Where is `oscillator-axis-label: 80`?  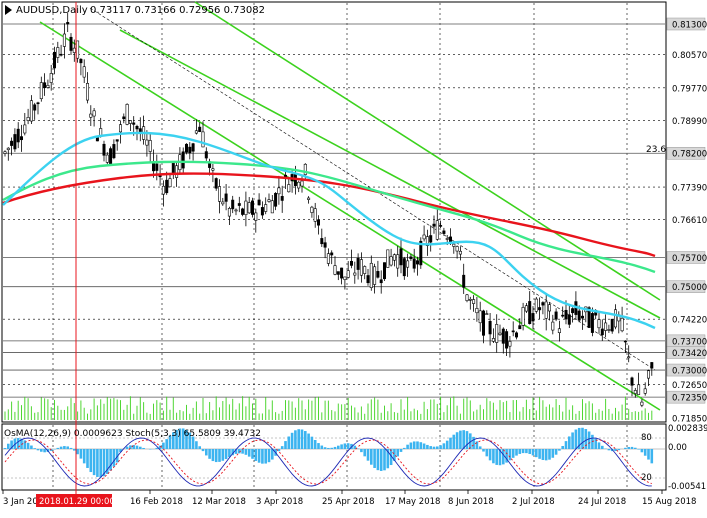
oscillator-axis-label: 80 is located at coordinates (646, 438).